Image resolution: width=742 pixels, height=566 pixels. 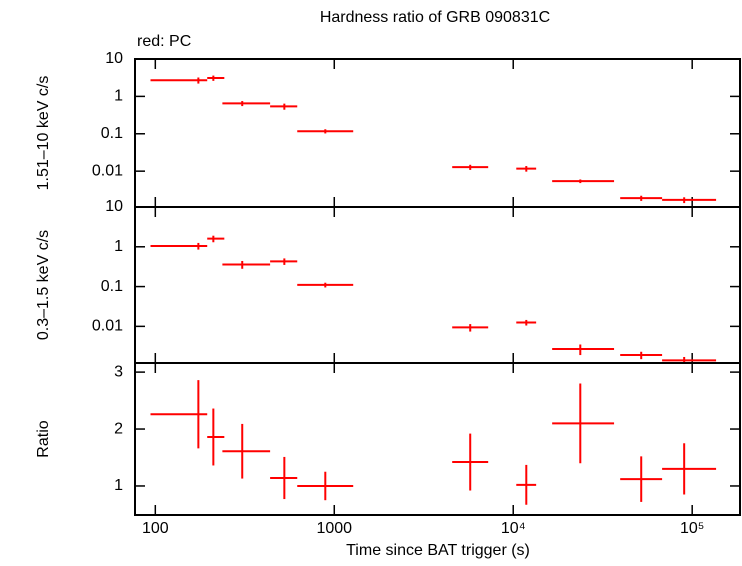 What do you see at coordinates (438, 550) in the screenshot?
I see `x-axis-label: Time since BAT trigger (s)` at bounding box center [438, 550].